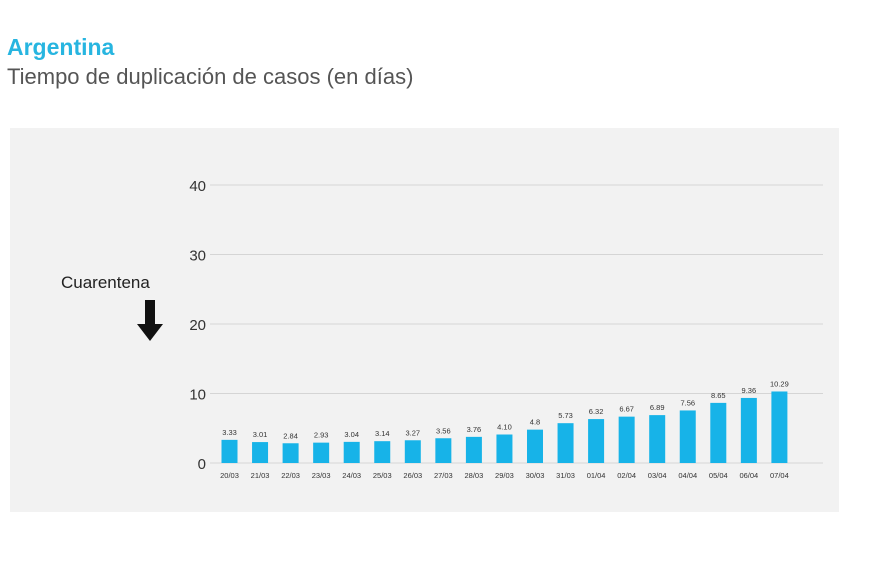 This screenshot has width=870, height=580. I want to click on x-tick-label: 22/03, so click(290, 475).